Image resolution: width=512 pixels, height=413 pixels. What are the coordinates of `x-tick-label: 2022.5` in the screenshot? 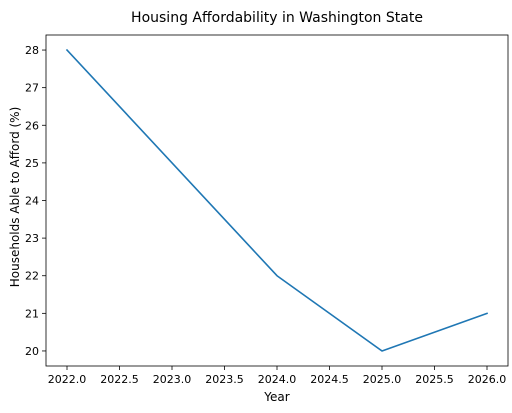 It's located at (119, 379).